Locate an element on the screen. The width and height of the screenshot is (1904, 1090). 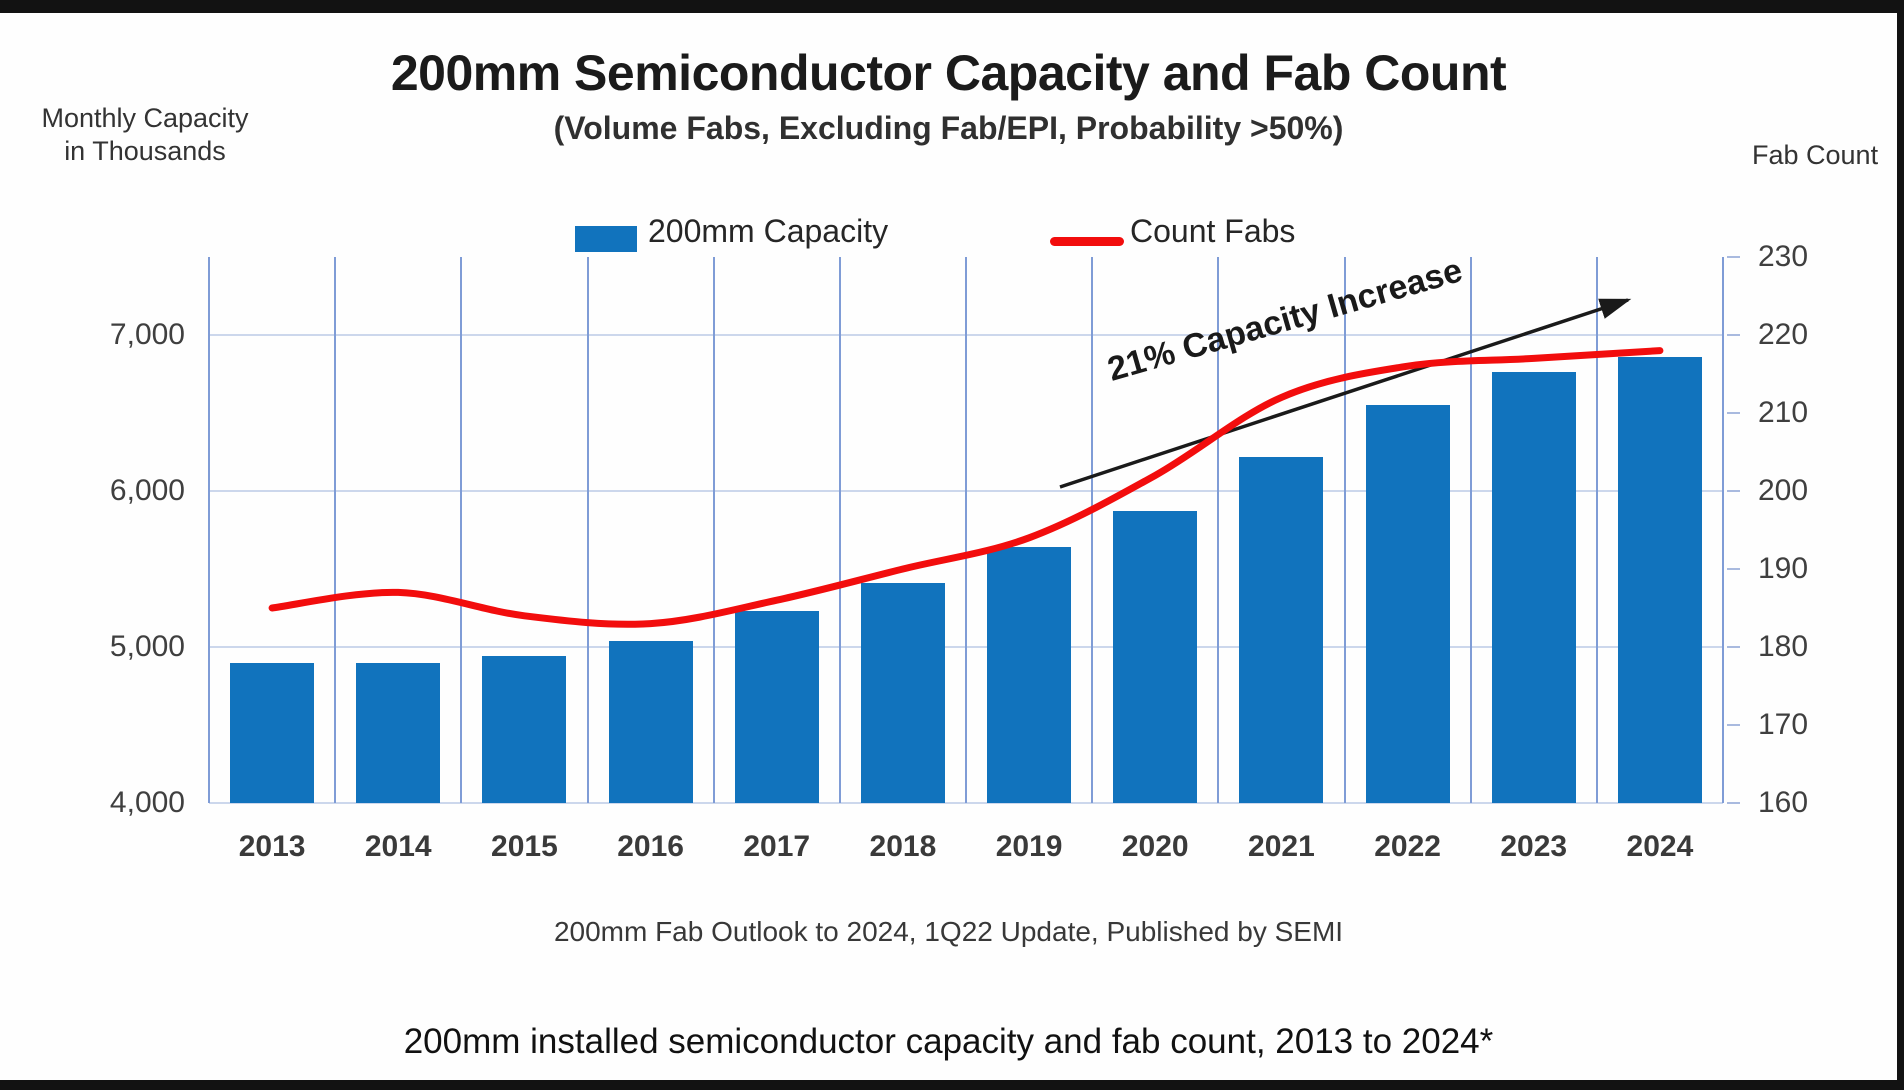
left-axis-title: Monthly Capacity in Thousands is located at coordinates (145, 134).